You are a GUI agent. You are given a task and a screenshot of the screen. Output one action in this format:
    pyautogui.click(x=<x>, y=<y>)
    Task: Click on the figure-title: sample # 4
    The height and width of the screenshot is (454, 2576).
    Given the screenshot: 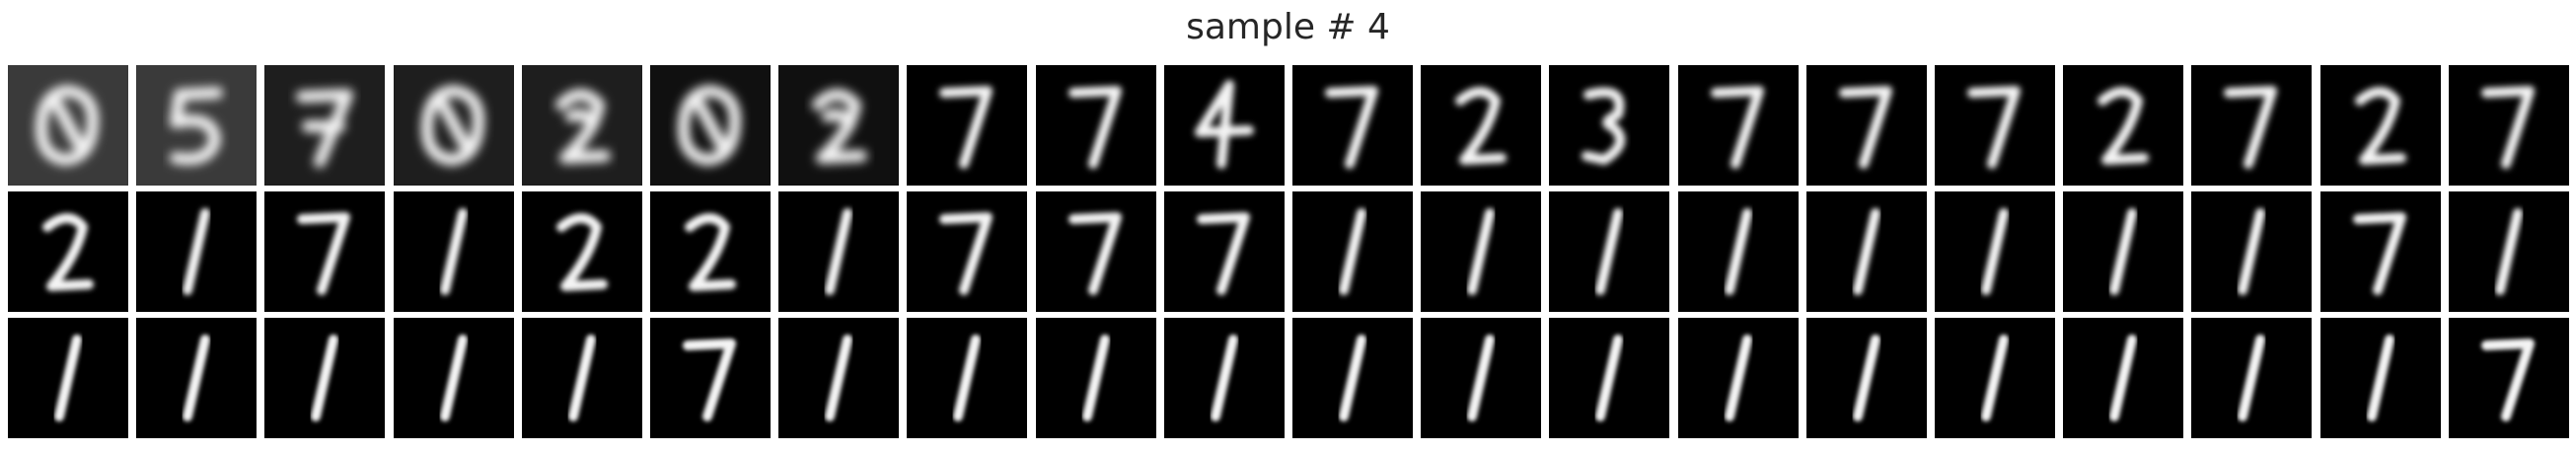 What is the action you would take?
    pyautogui.click(x=1288, y=27)
    